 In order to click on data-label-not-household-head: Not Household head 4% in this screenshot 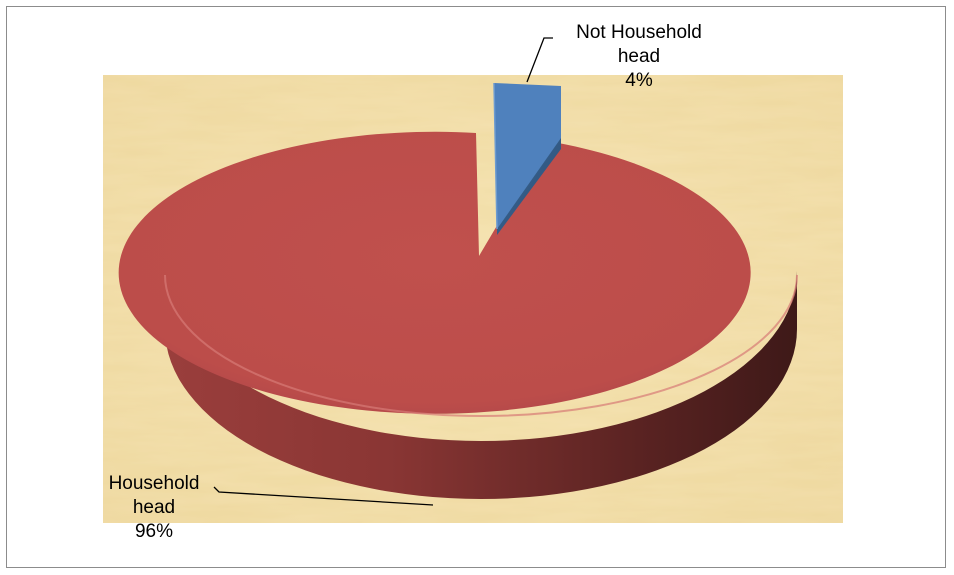, I will do `click(639, 57)`.